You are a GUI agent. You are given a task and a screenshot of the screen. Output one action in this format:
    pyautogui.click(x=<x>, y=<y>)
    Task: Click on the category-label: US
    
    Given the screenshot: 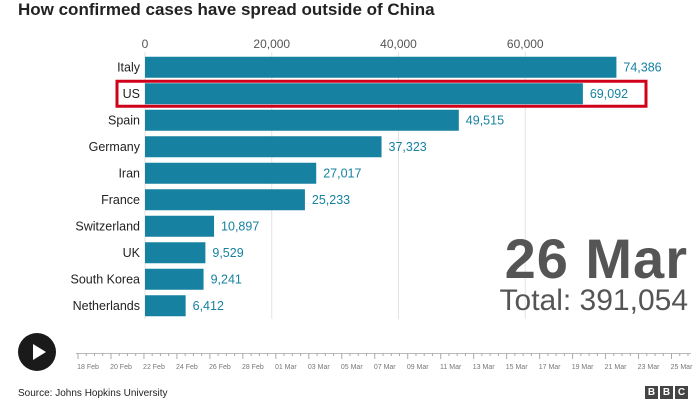 What is the action you would take?
    pyautogui.click(x=131, y=94)
    